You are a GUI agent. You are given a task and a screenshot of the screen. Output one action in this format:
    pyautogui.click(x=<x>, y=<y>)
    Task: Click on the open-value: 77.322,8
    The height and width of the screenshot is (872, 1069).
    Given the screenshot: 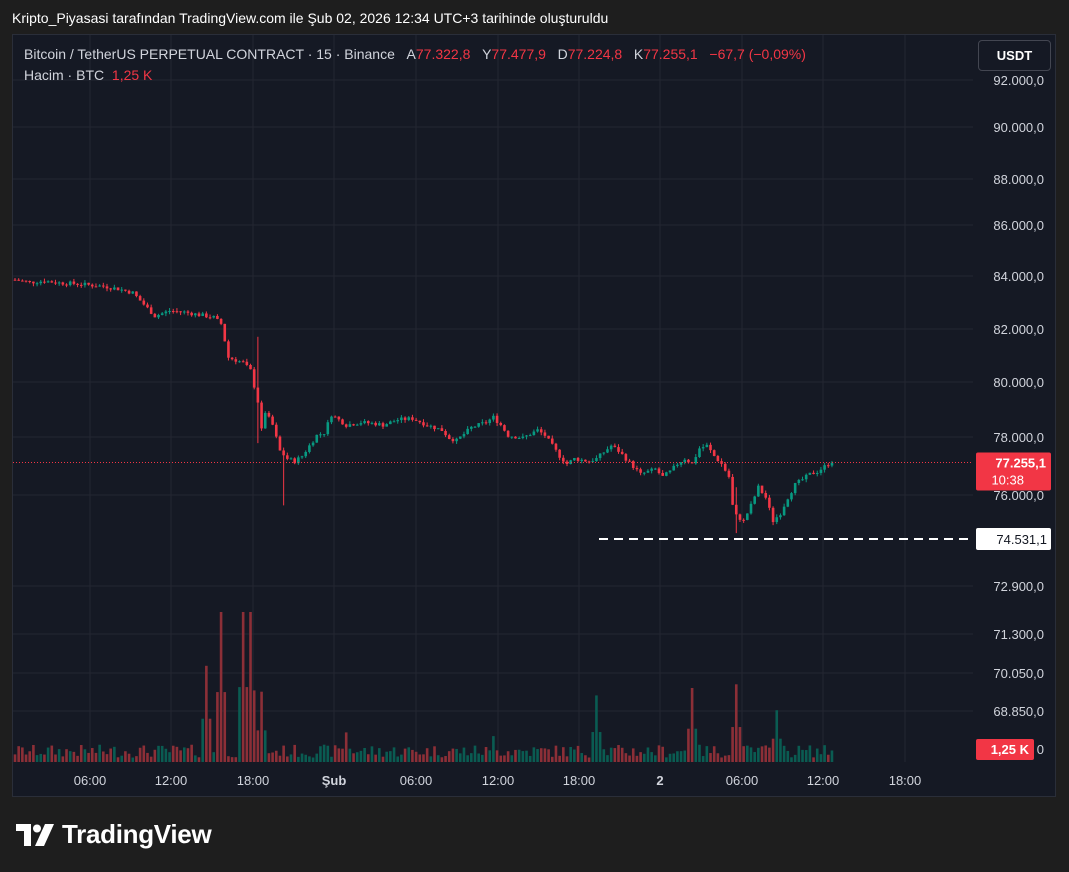 What is the action you would take?
    pyautogui.click(x=443, y=54)
    